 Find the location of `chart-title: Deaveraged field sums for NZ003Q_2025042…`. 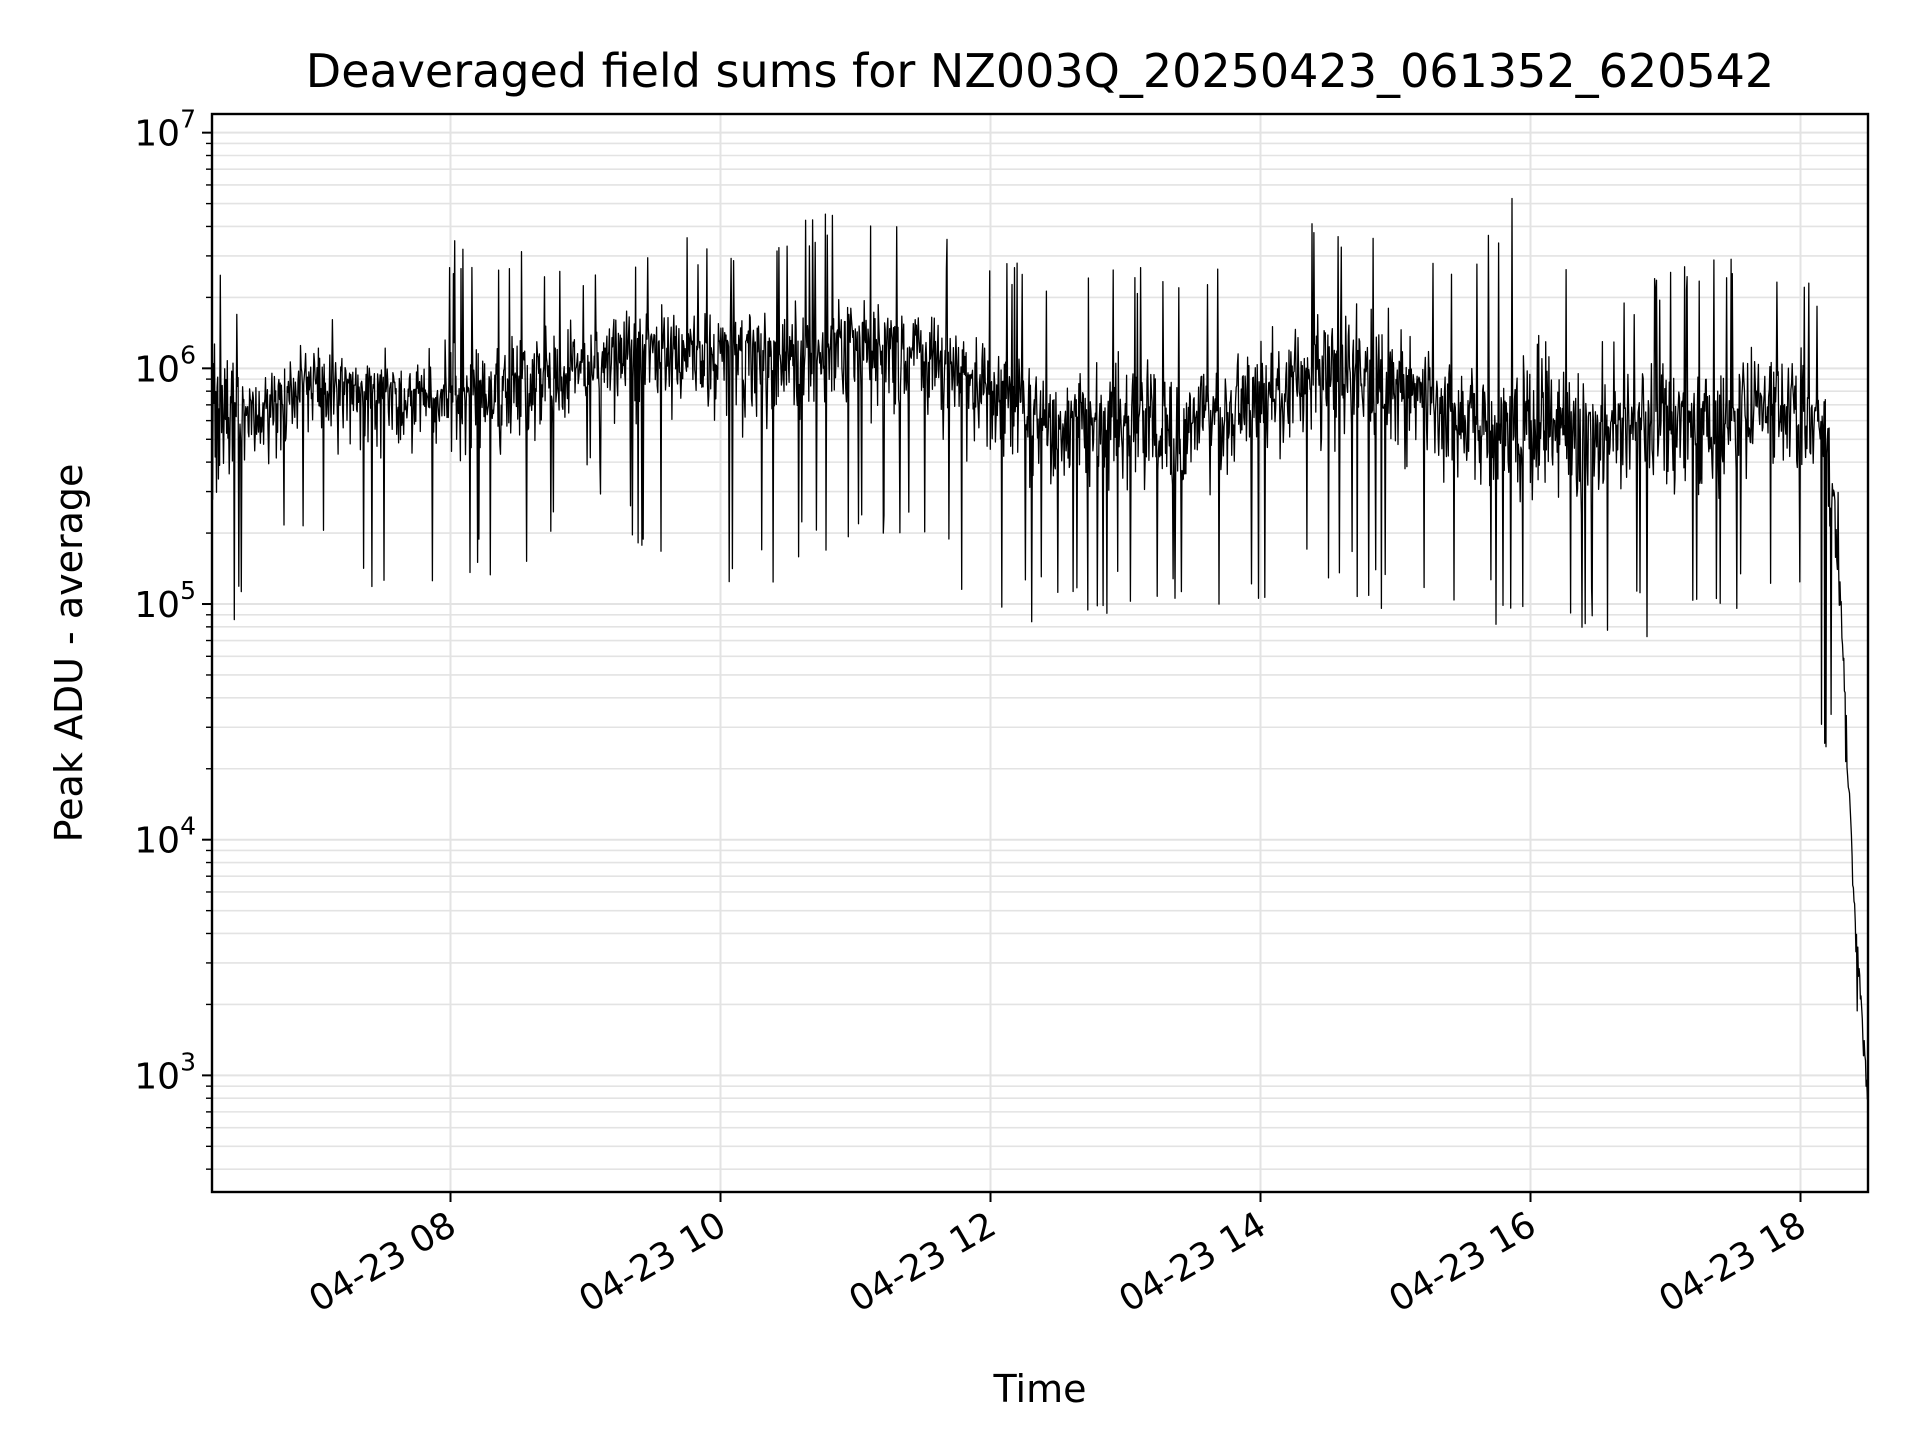

chart-title: Deaveraged field sums for NZ003Q_2025042… is located at coordinates (1040, 71).